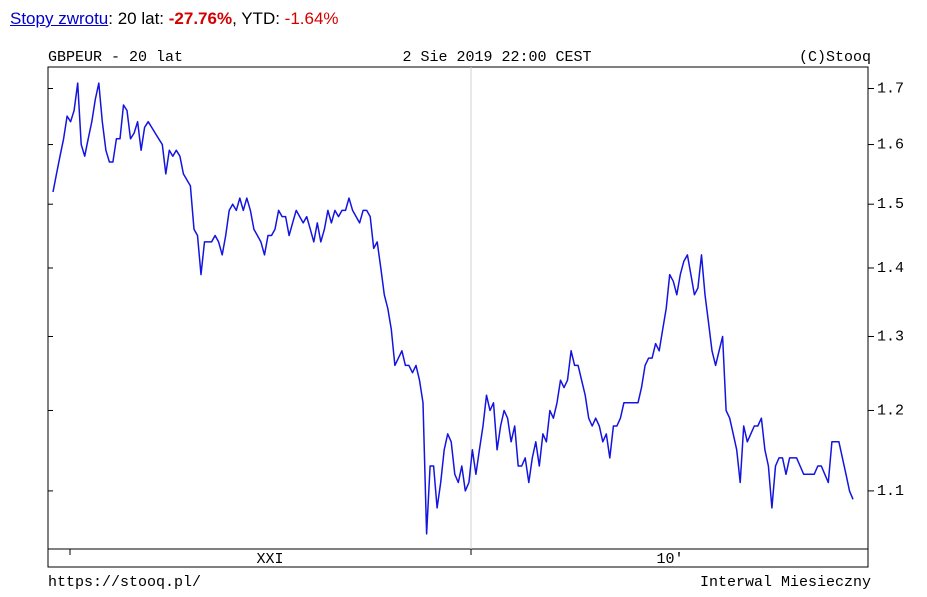  What do you see at coordinates (890, 145) in the screenshot?
I see `y-tick-label: 1.6` at bounding box center [890, 145].